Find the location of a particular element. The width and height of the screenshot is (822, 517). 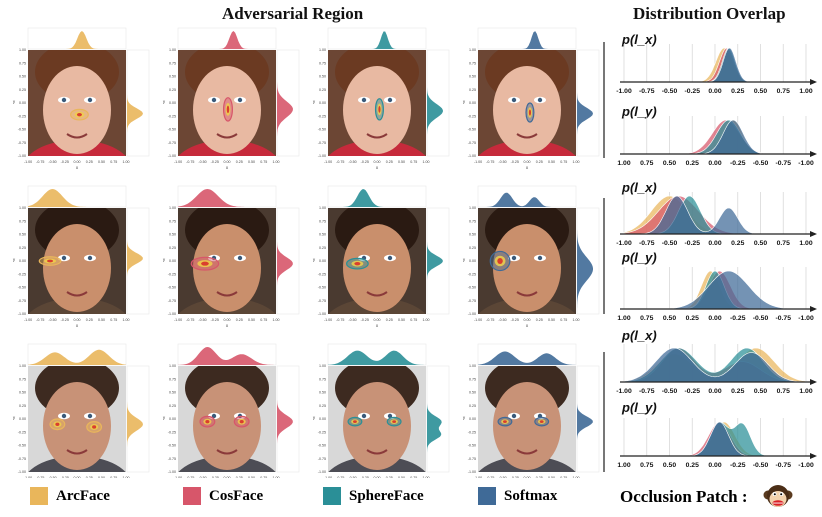

tick-label: 0.00 is located at coordinates (714, 243).